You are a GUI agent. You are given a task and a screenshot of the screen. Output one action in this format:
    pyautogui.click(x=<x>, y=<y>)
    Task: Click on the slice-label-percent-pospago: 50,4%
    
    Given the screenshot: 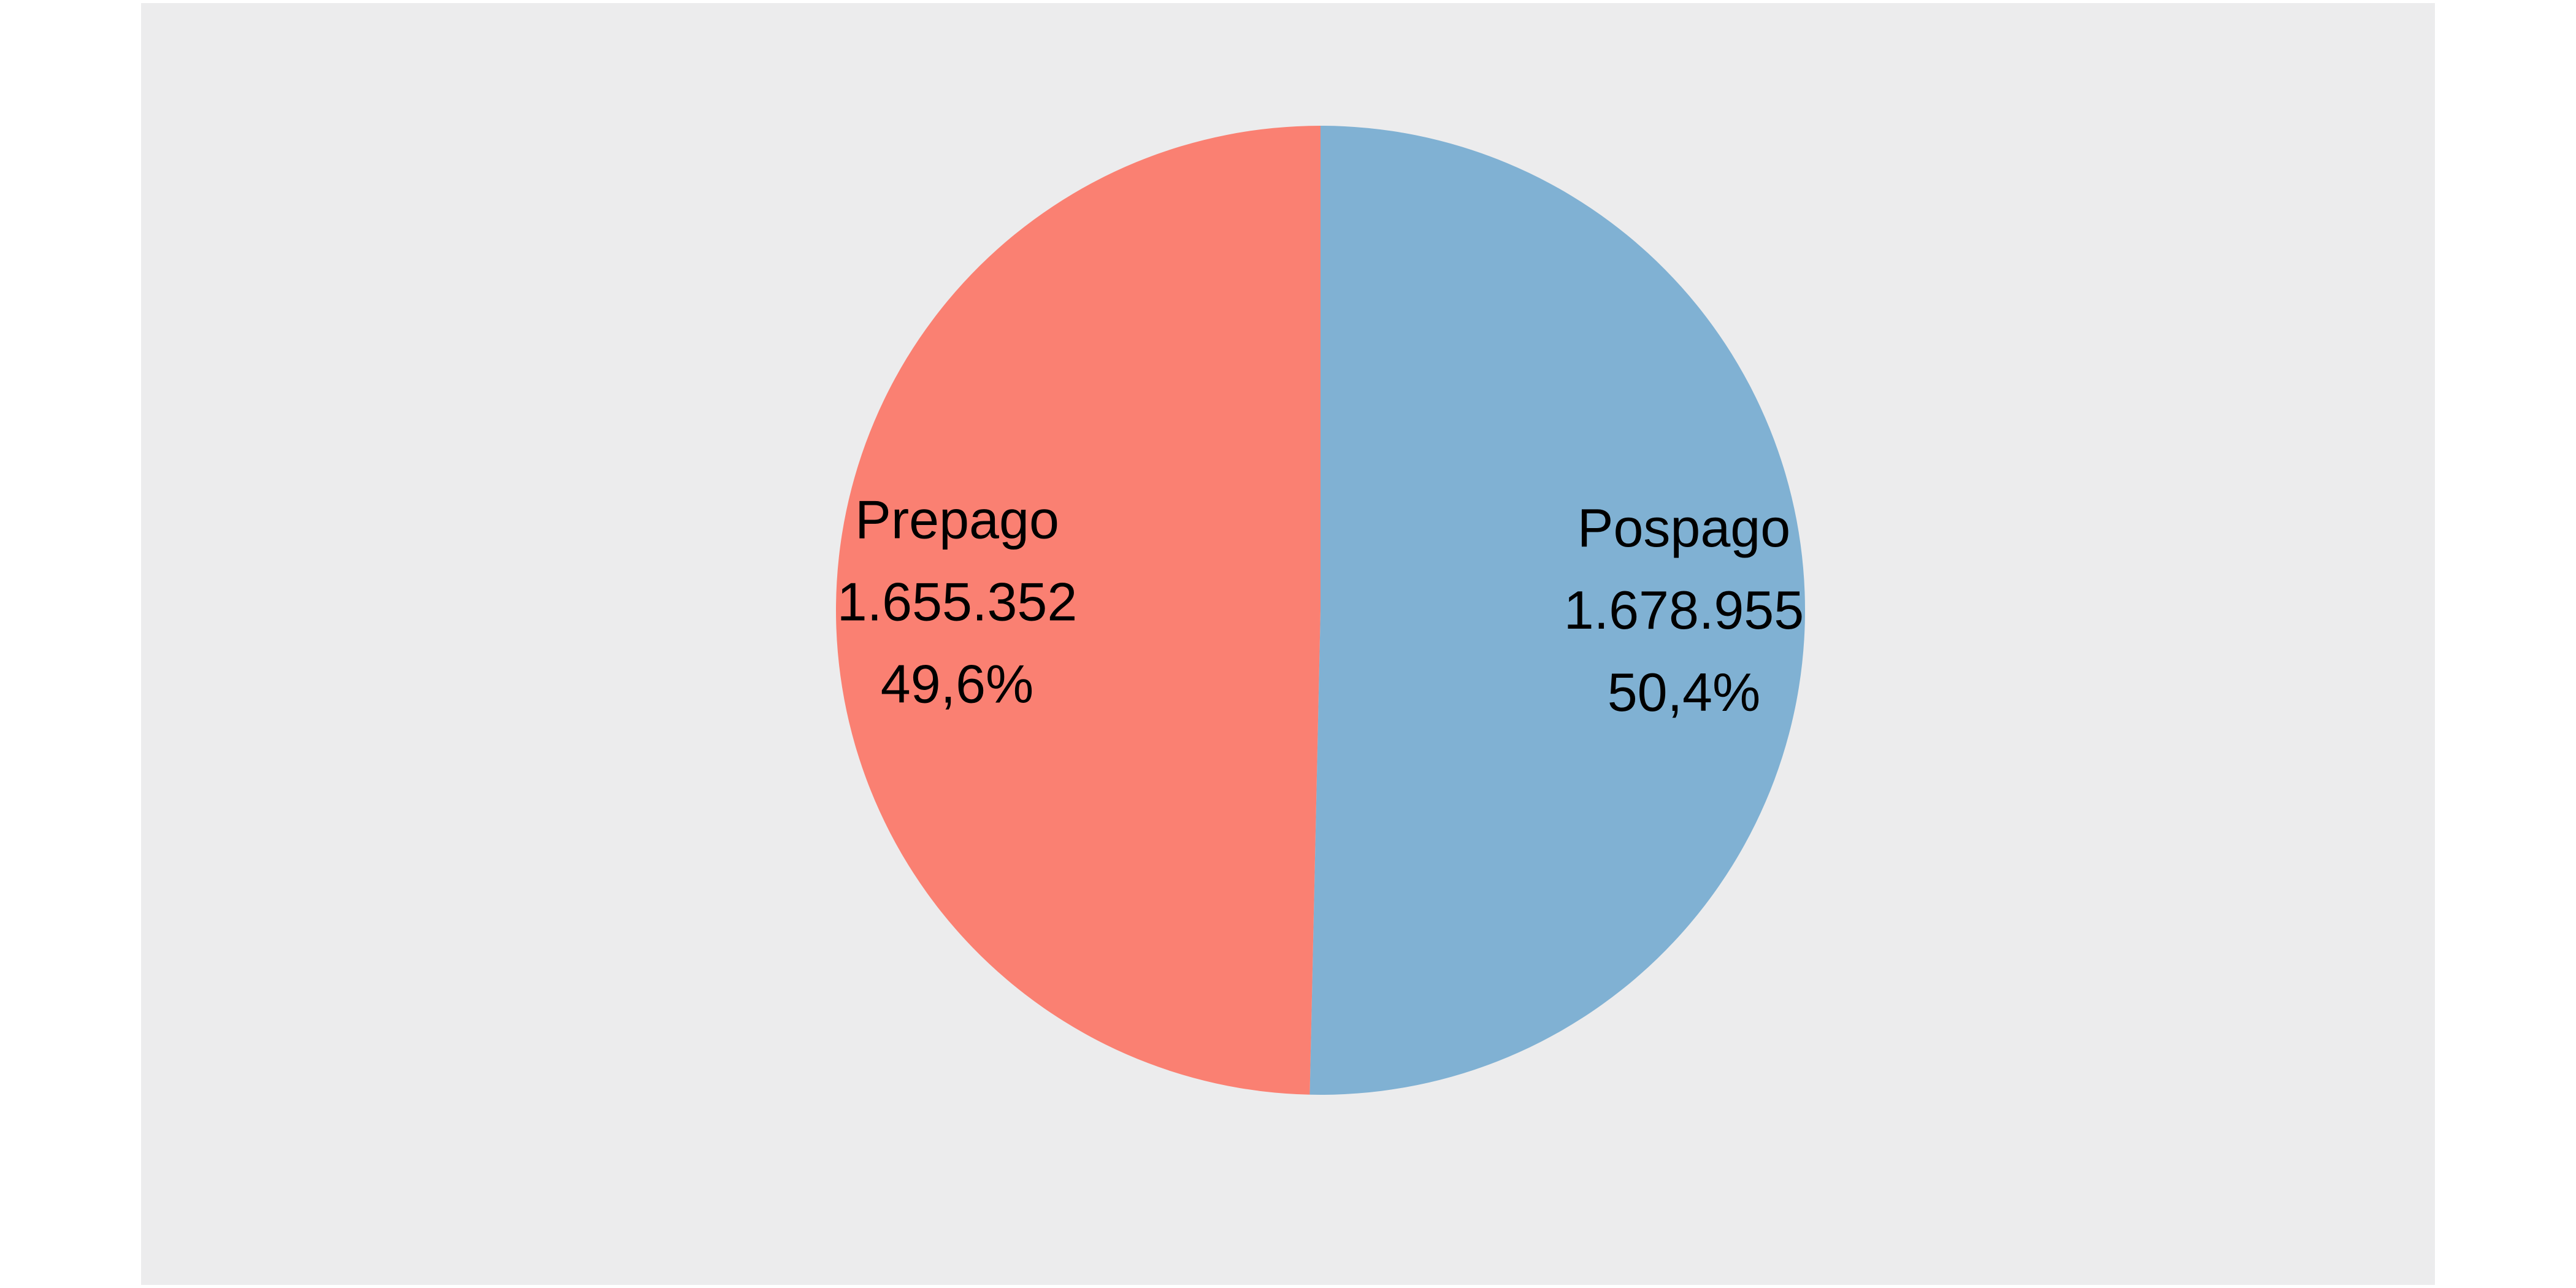 What is the action you would take?
    pyautogui.click(x=1684, y=692)
    